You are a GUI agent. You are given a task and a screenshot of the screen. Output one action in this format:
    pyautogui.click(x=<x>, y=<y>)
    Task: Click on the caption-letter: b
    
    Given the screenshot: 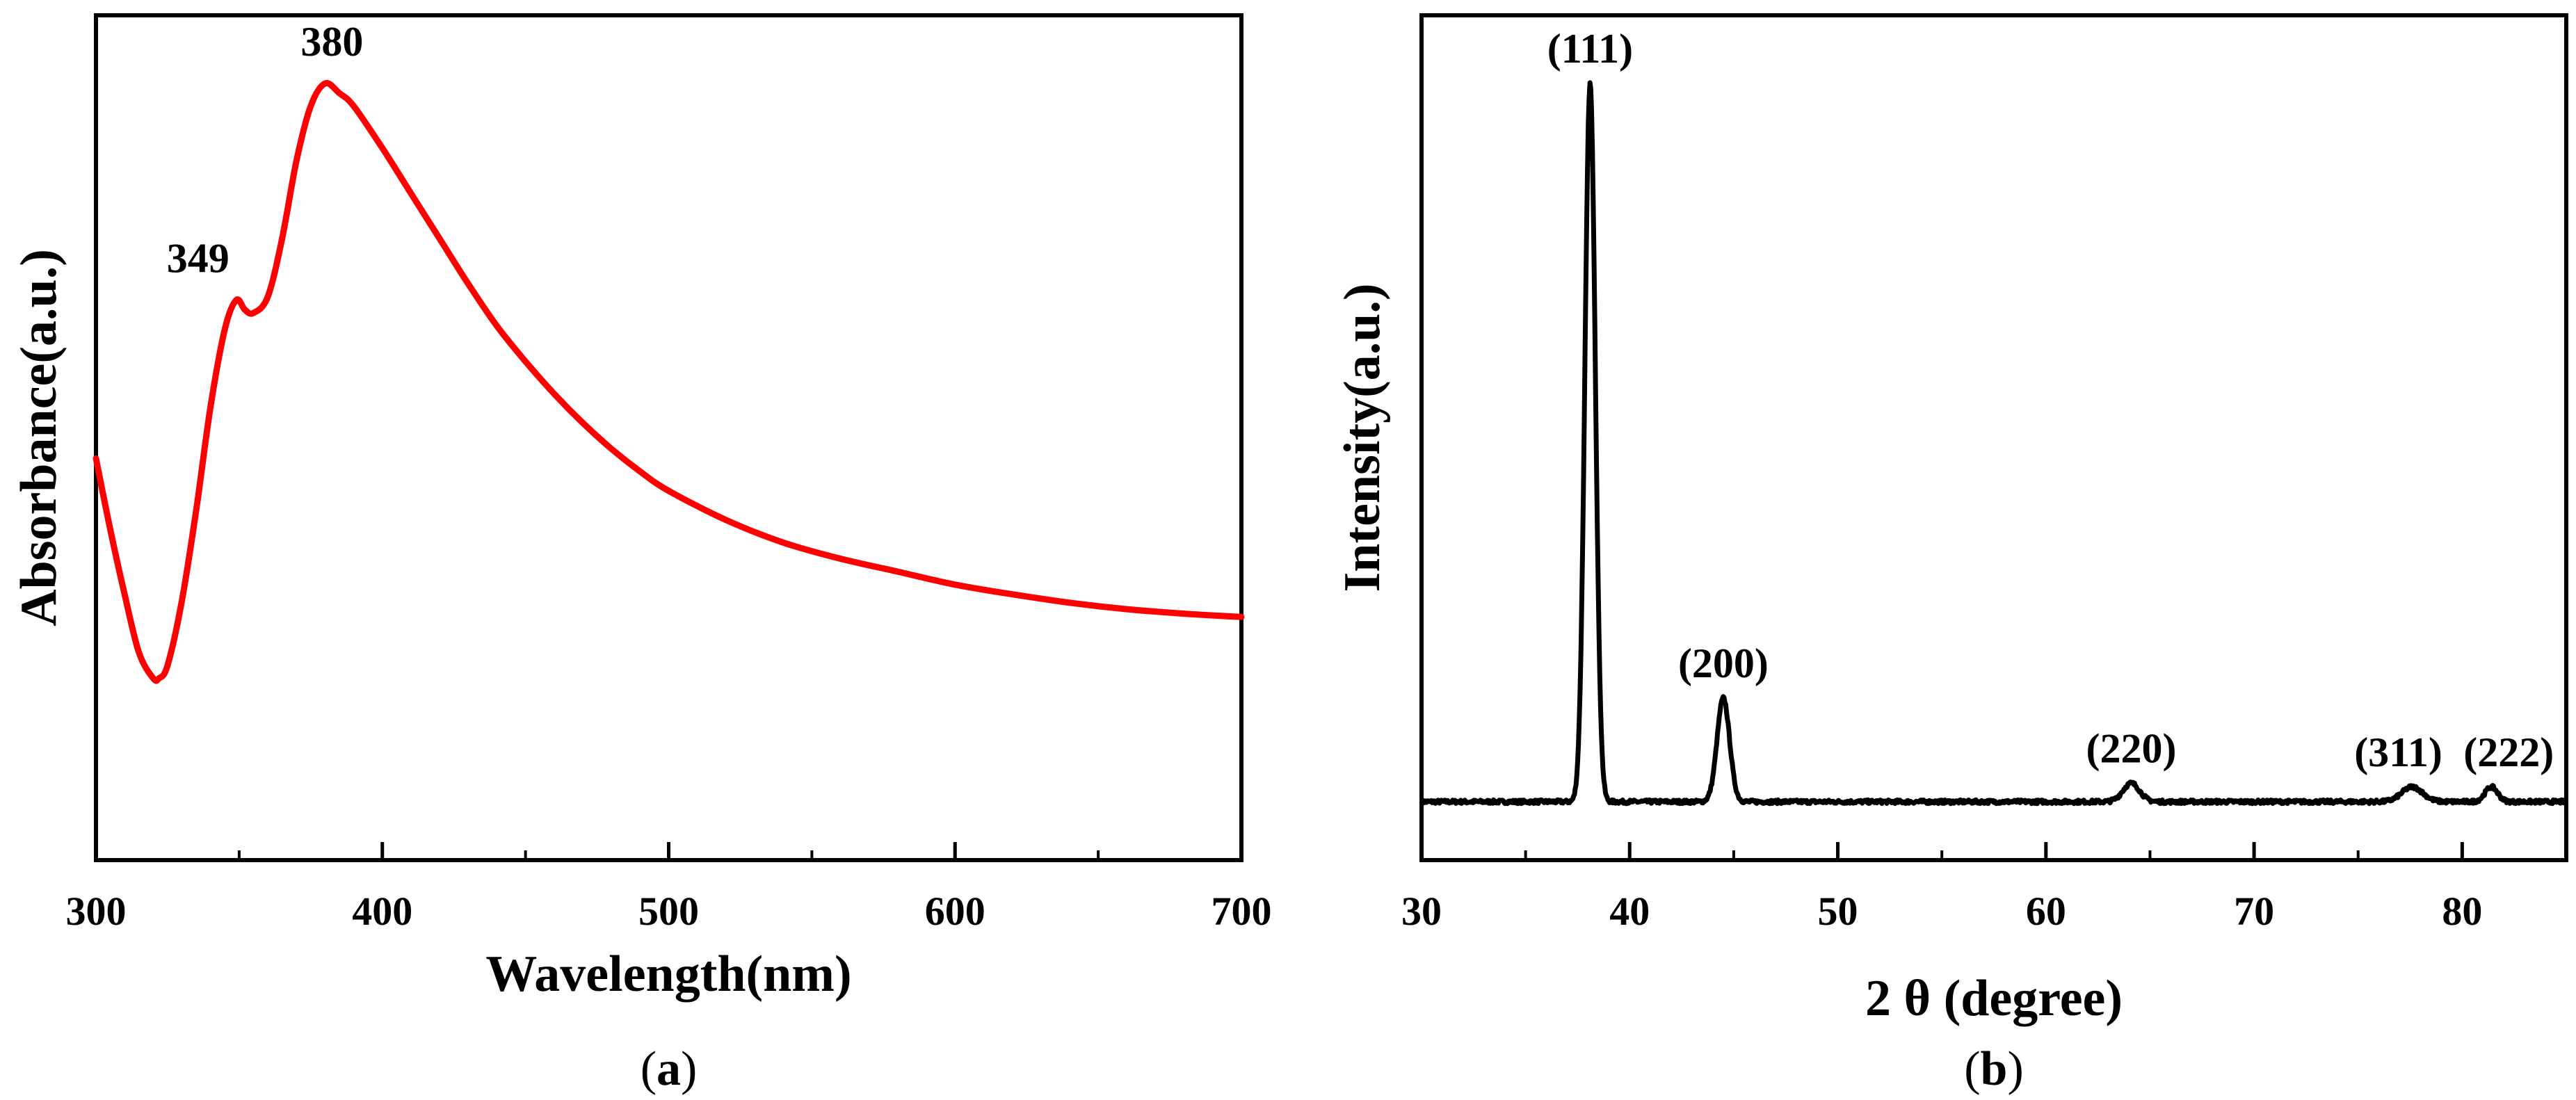 What is the action you would take?
    pyautogui.click(x=1995, y=1069)
    